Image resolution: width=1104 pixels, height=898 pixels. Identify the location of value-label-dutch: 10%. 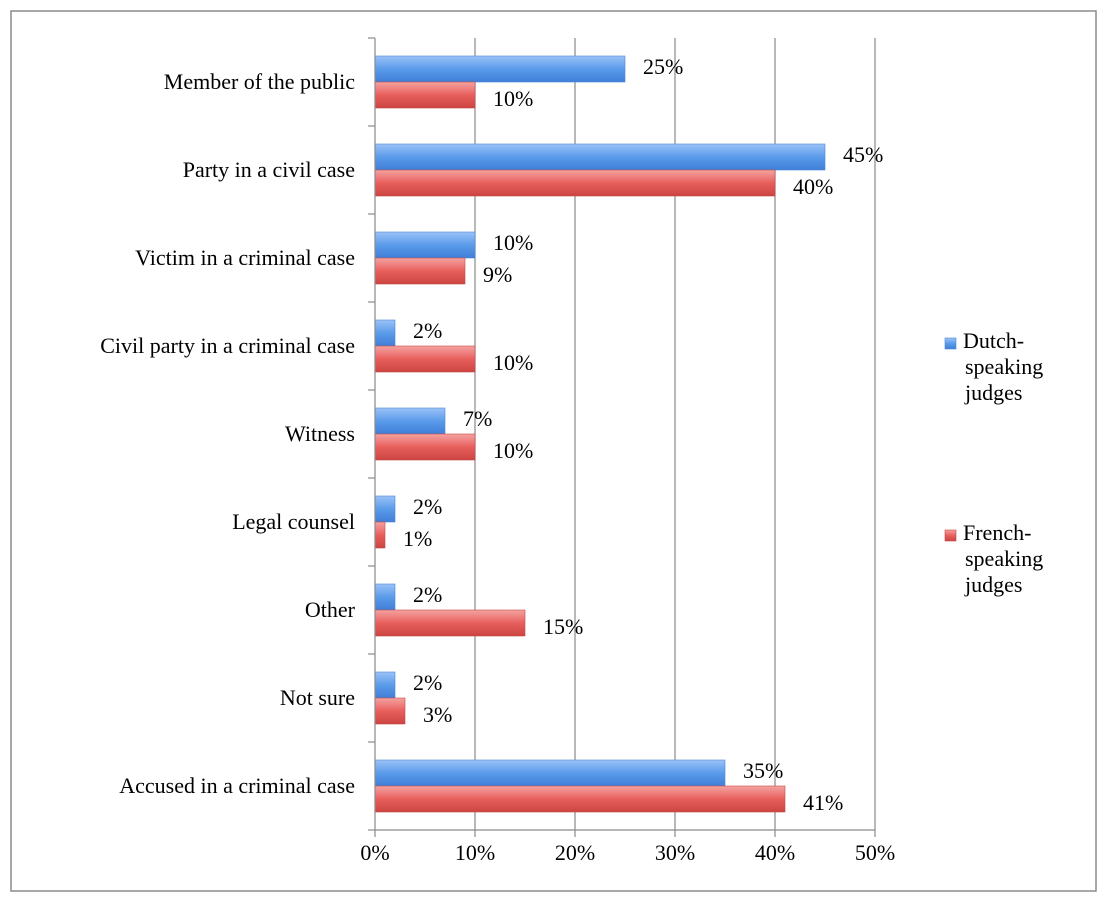
(513, 242).